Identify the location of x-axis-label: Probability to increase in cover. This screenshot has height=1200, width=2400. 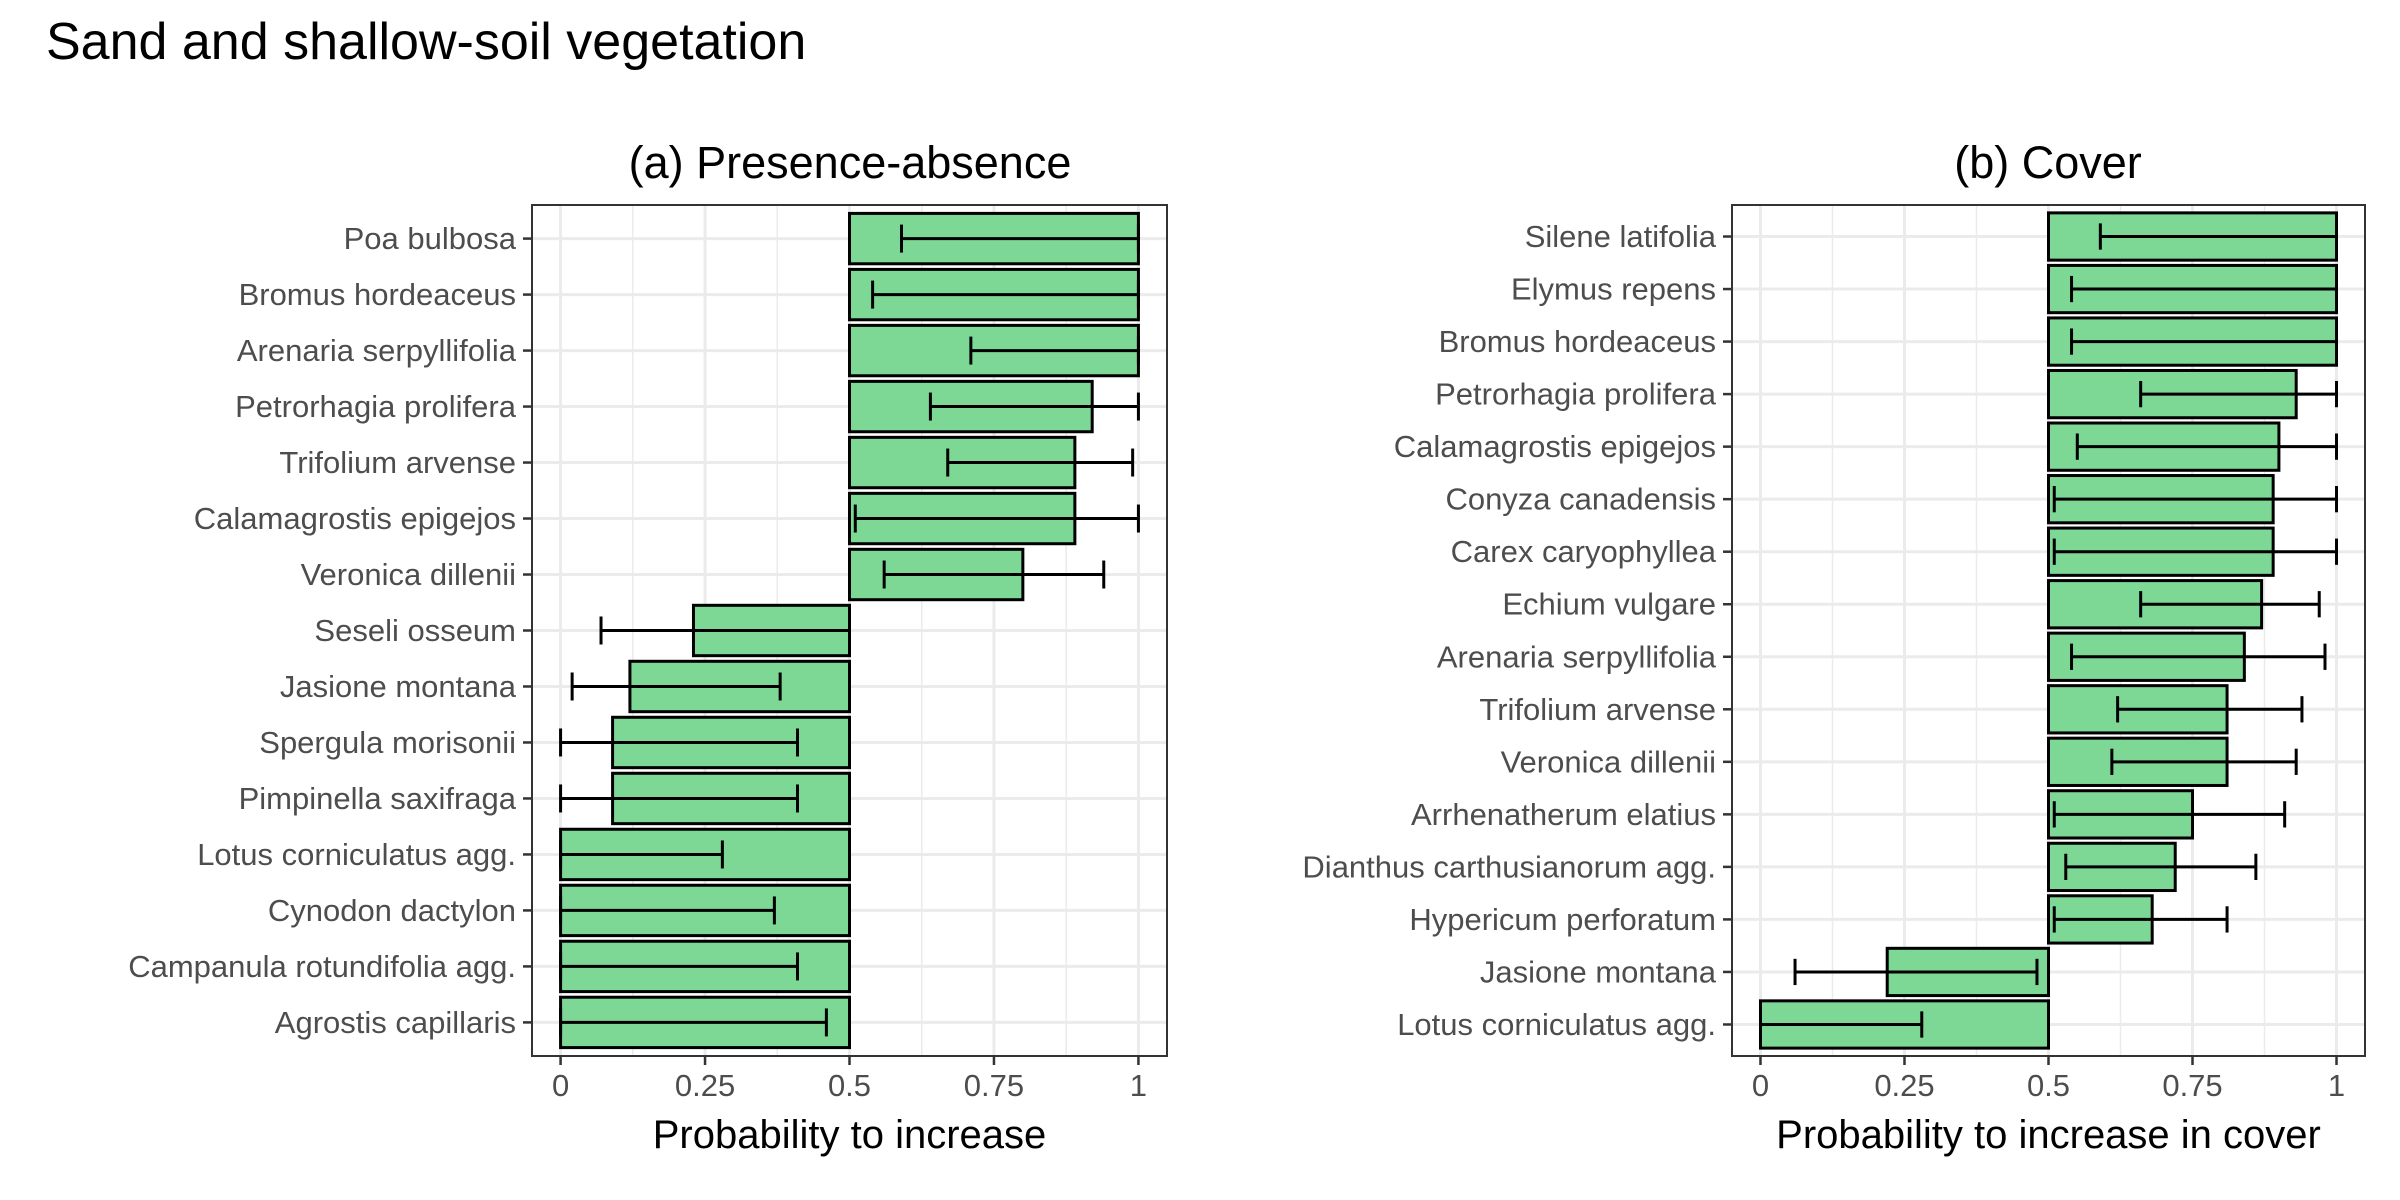
(2048, 1135).